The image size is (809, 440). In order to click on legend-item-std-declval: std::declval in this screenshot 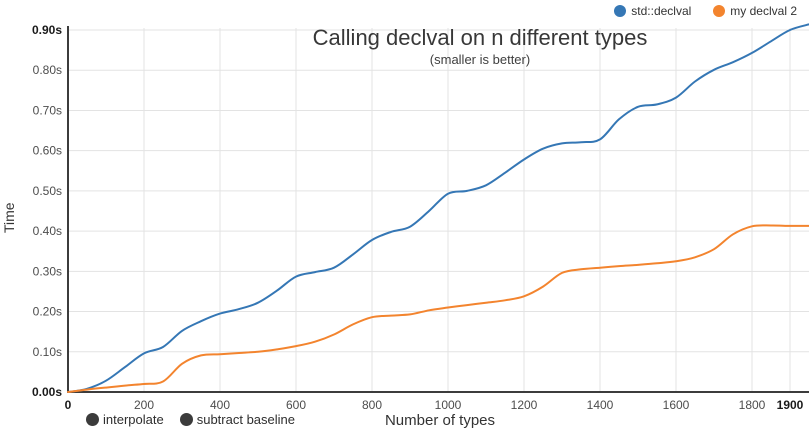, I will do `click(652, 11)`.